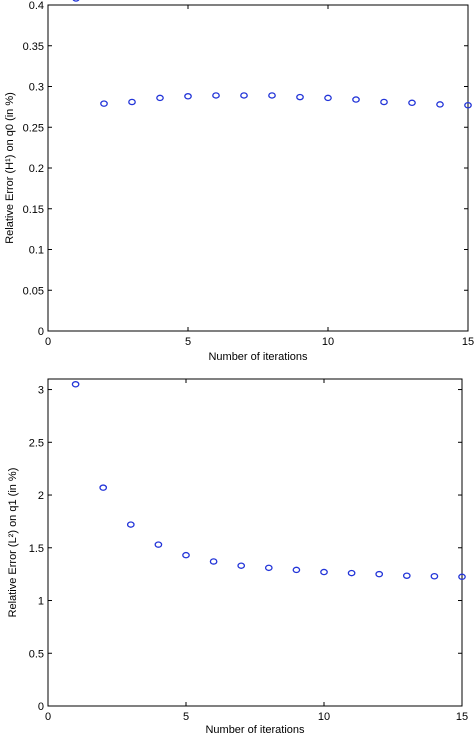 This screenshot has height=736, width=474. I want to click on y-tick-label: 0.35, so click(33, 47).